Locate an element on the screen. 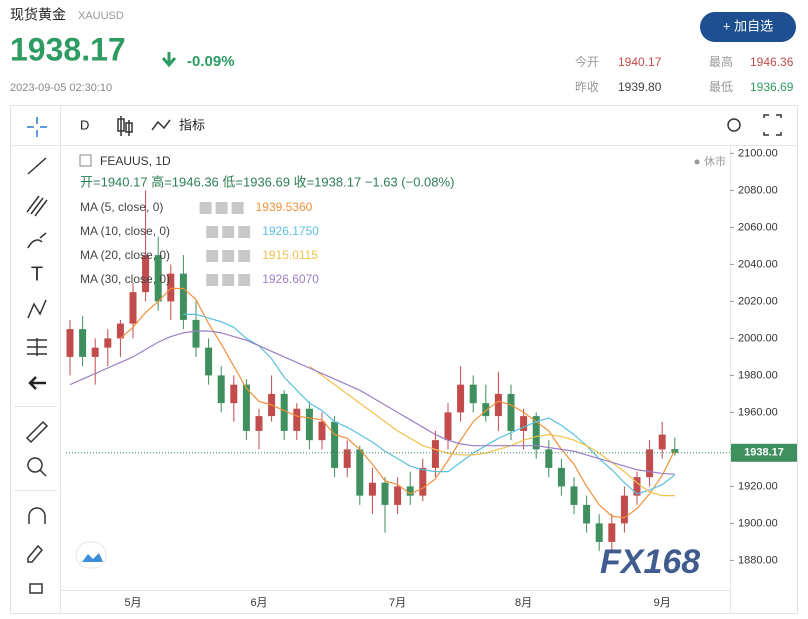  y-tick-label: 1920.00 is located at coordinates (758, 486).